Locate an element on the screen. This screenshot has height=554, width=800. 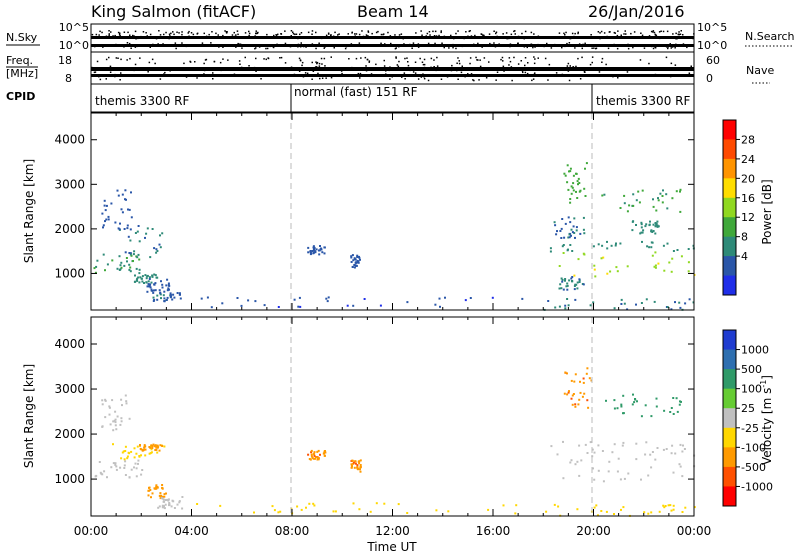
colorbar-swatch is located at coordinates (729, 476).